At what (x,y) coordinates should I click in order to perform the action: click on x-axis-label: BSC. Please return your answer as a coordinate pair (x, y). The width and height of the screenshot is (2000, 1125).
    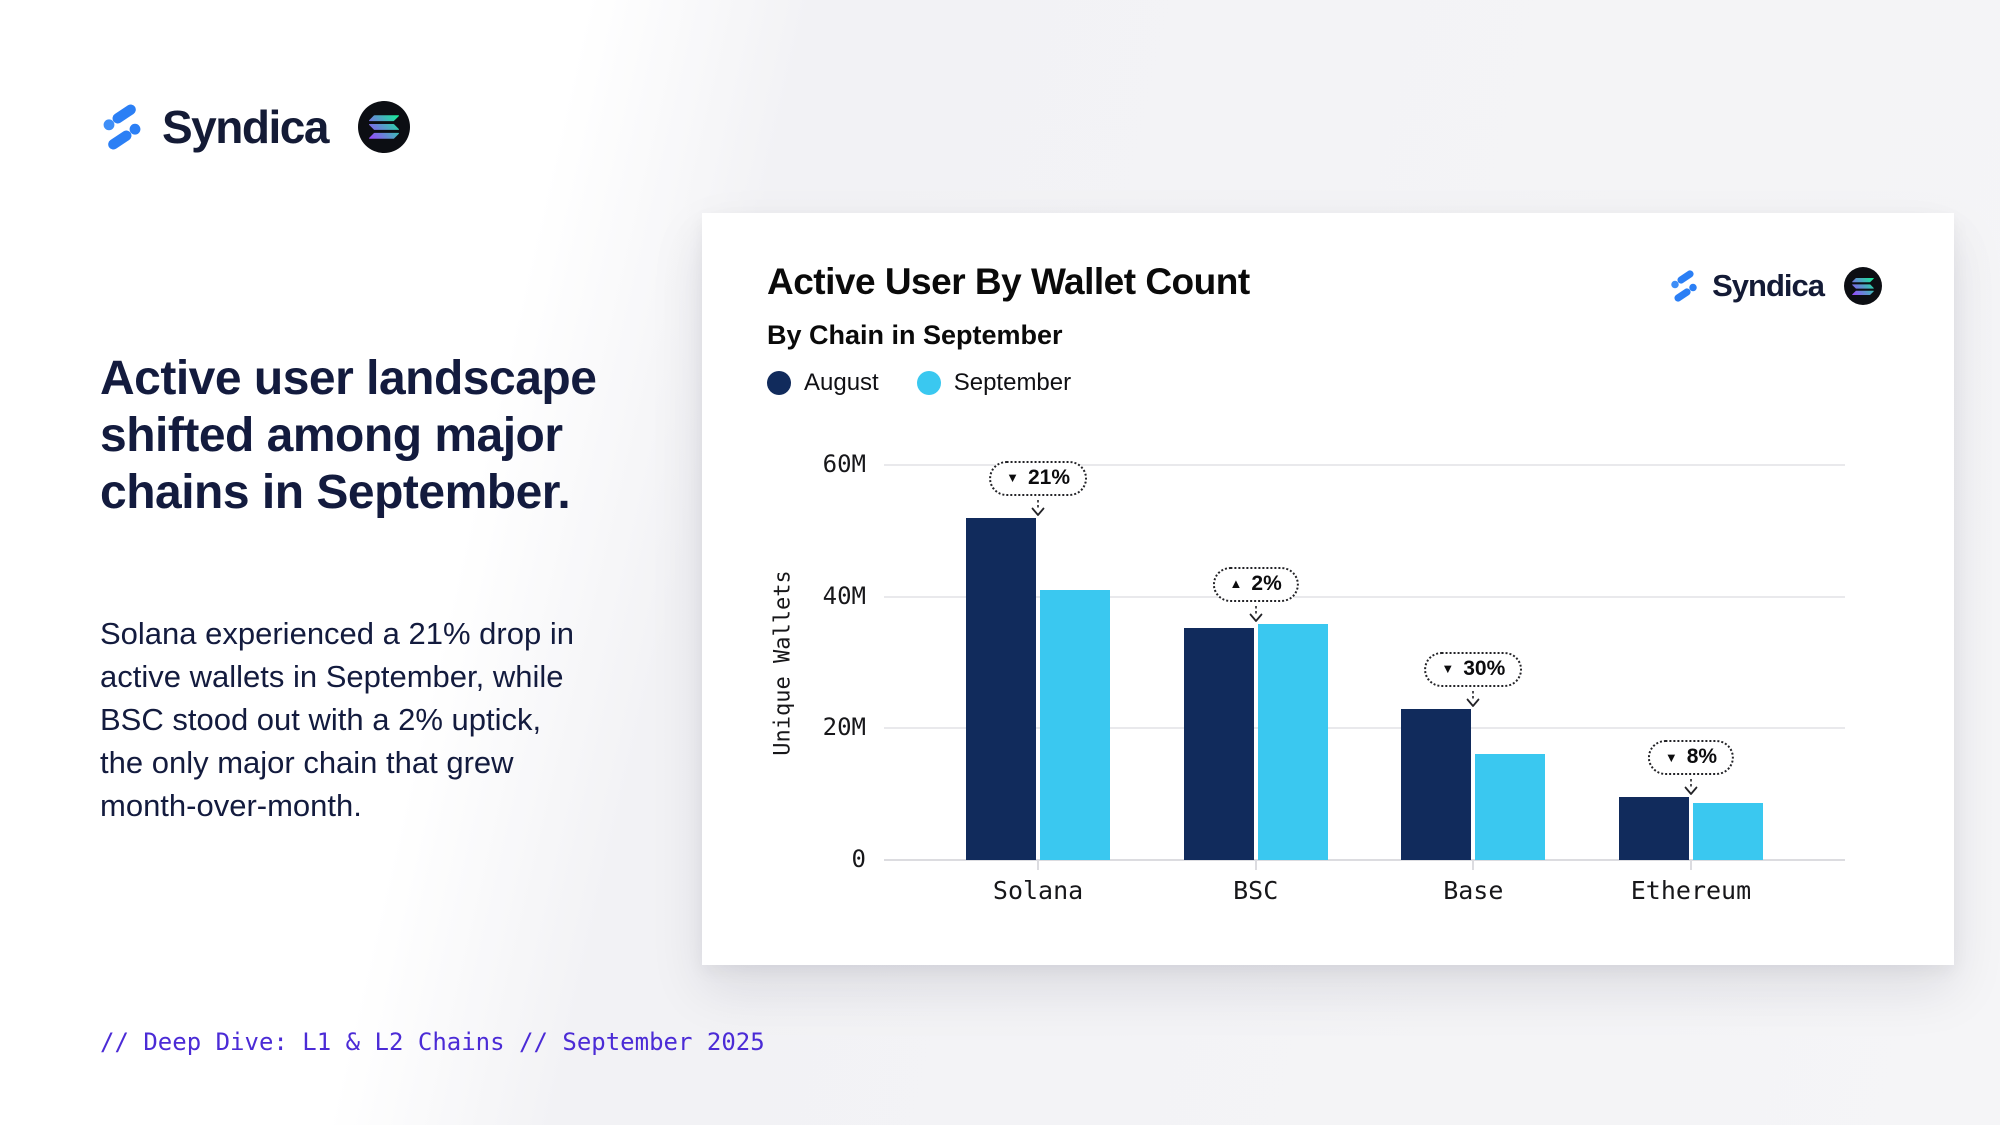
    Looking at the image, I should click on (1256, 890).